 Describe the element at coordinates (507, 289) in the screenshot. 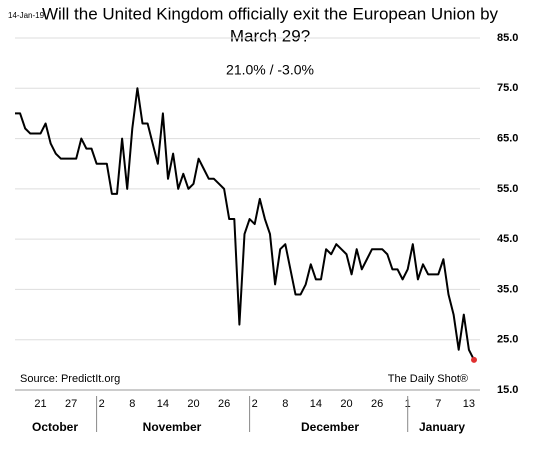

I see `y-tick-label: 35.0` at that location.